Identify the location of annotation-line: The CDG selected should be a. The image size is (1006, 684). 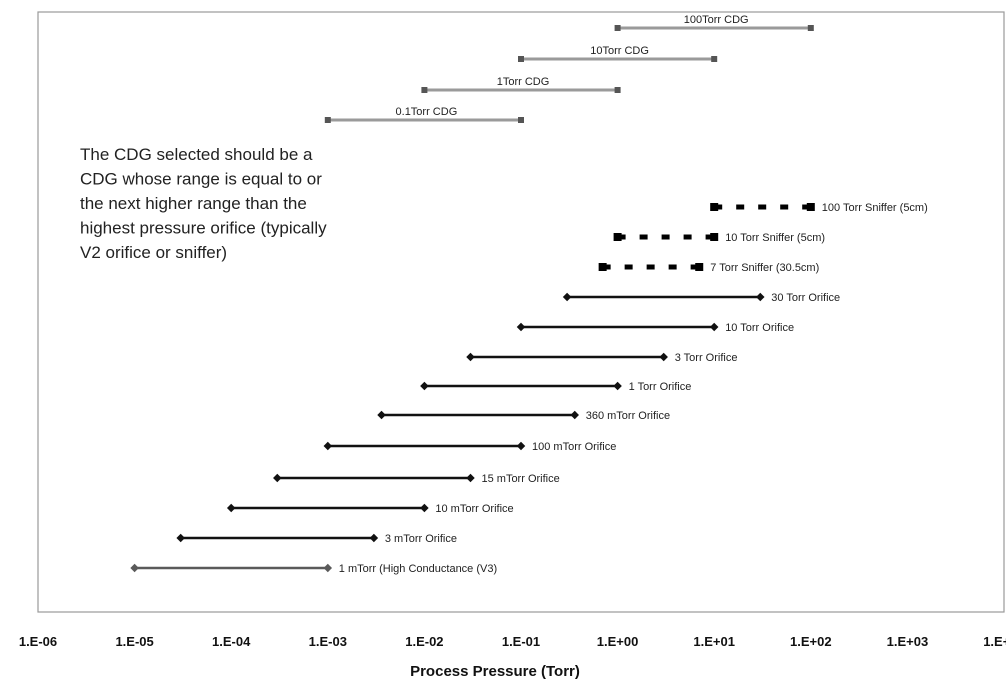
(196, 154).